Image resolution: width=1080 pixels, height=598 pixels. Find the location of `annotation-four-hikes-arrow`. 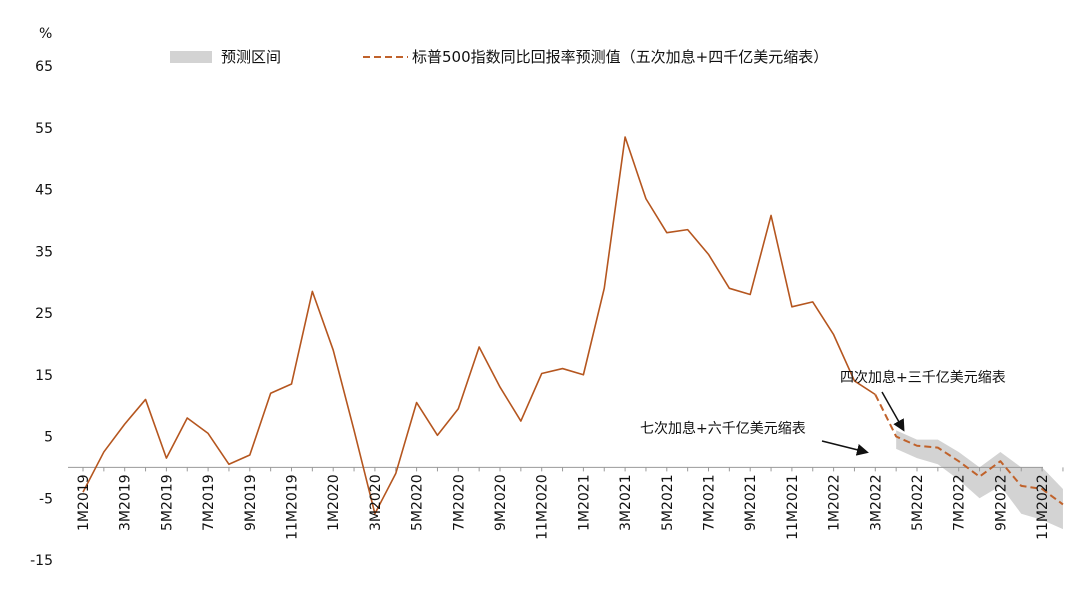

annotation-four-hikes-arrow is located at coordinates (893, 411).